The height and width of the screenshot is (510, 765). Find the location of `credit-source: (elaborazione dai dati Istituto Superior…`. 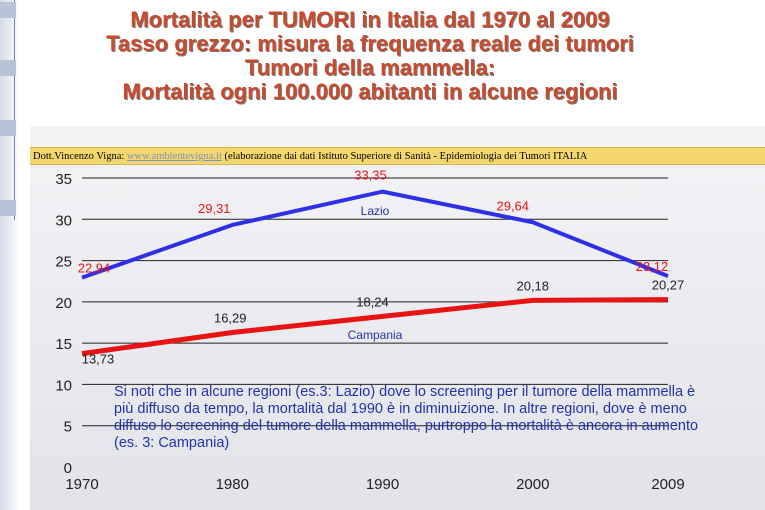

credit-source: (elaborazione dai dati Istituto Superior… is located at coordinates (406, 156).